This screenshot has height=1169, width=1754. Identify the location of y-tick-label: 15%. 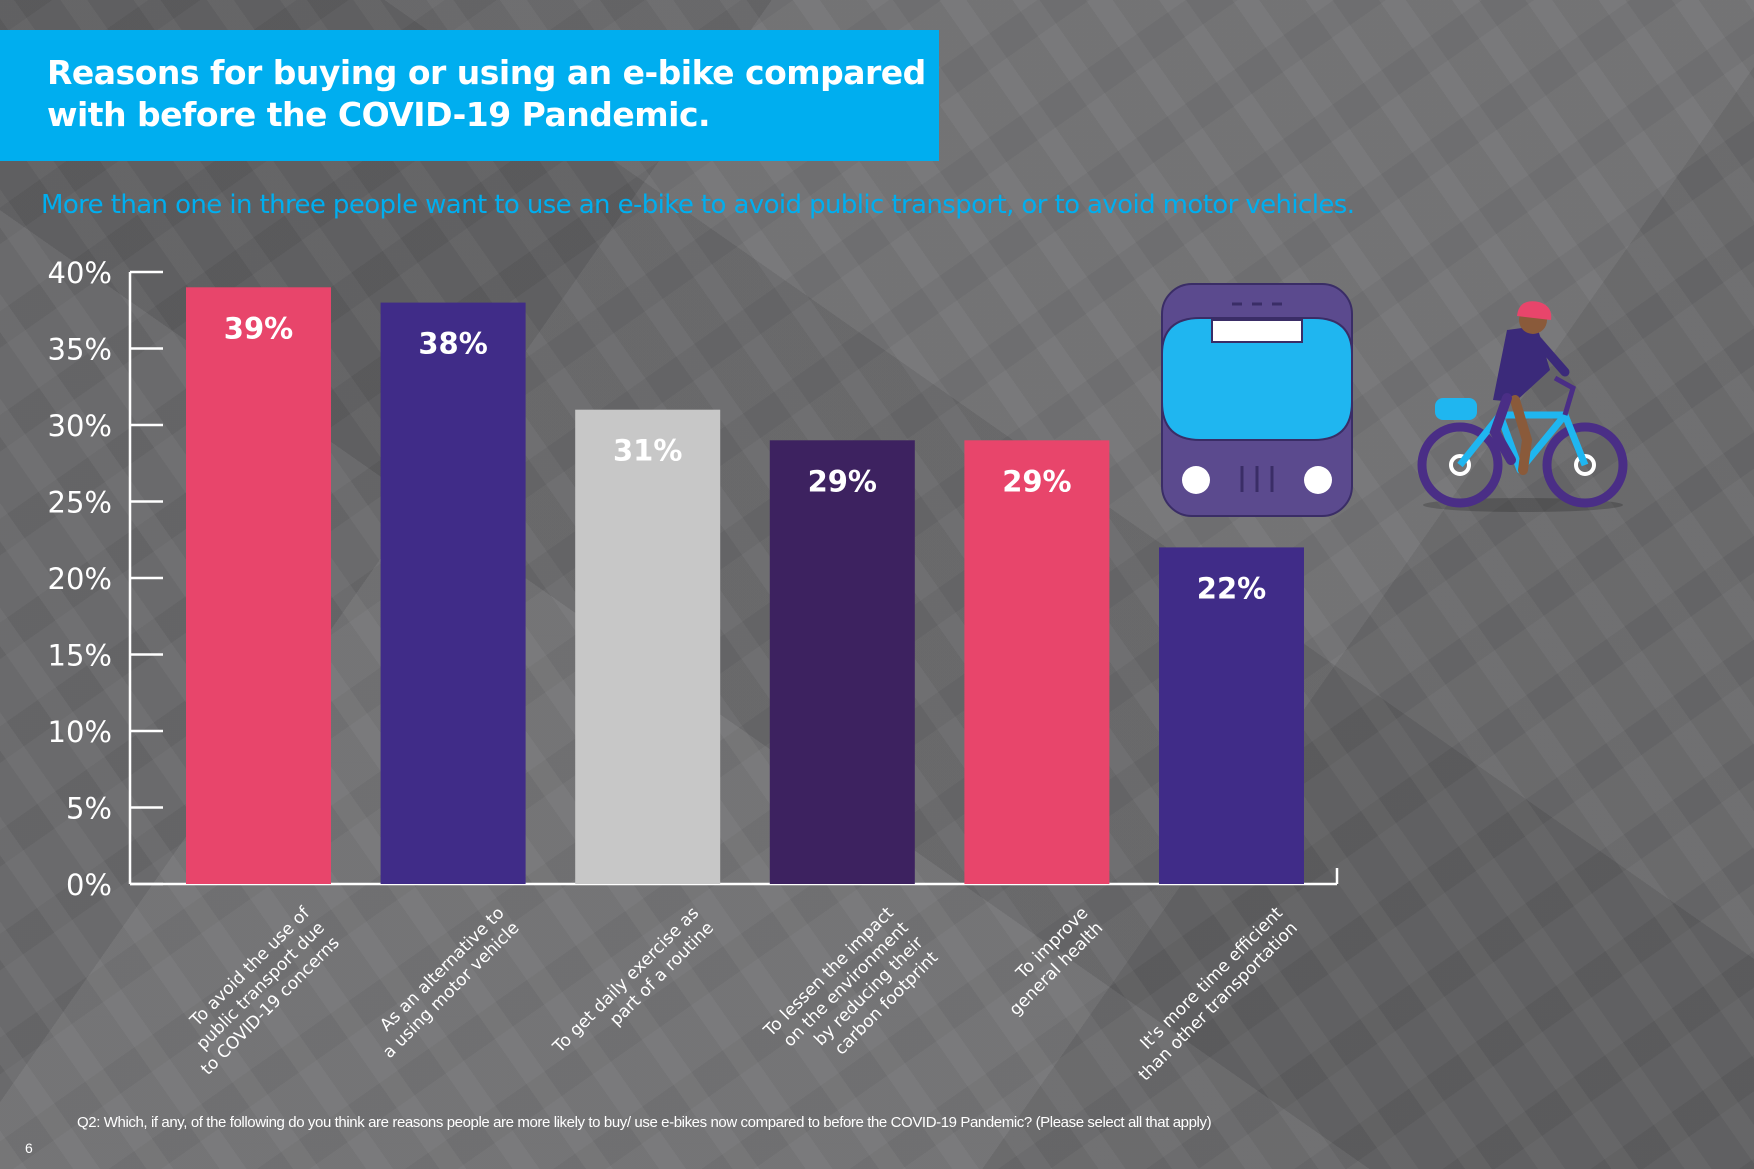
(80, 656).